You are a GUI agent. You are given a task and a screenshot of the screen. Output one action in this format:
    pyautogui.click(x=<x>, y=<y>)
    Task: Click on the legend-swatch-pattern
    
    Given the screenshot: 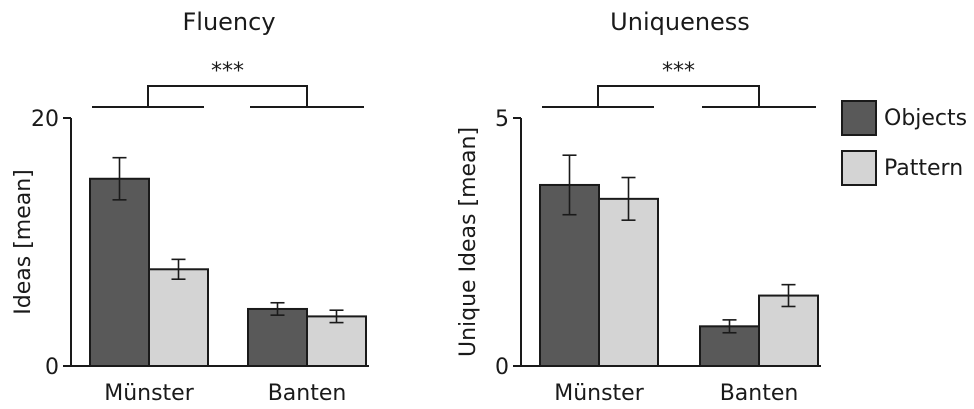 What is the action you would take?
    pyautogui.click(x=859, y=168)
    